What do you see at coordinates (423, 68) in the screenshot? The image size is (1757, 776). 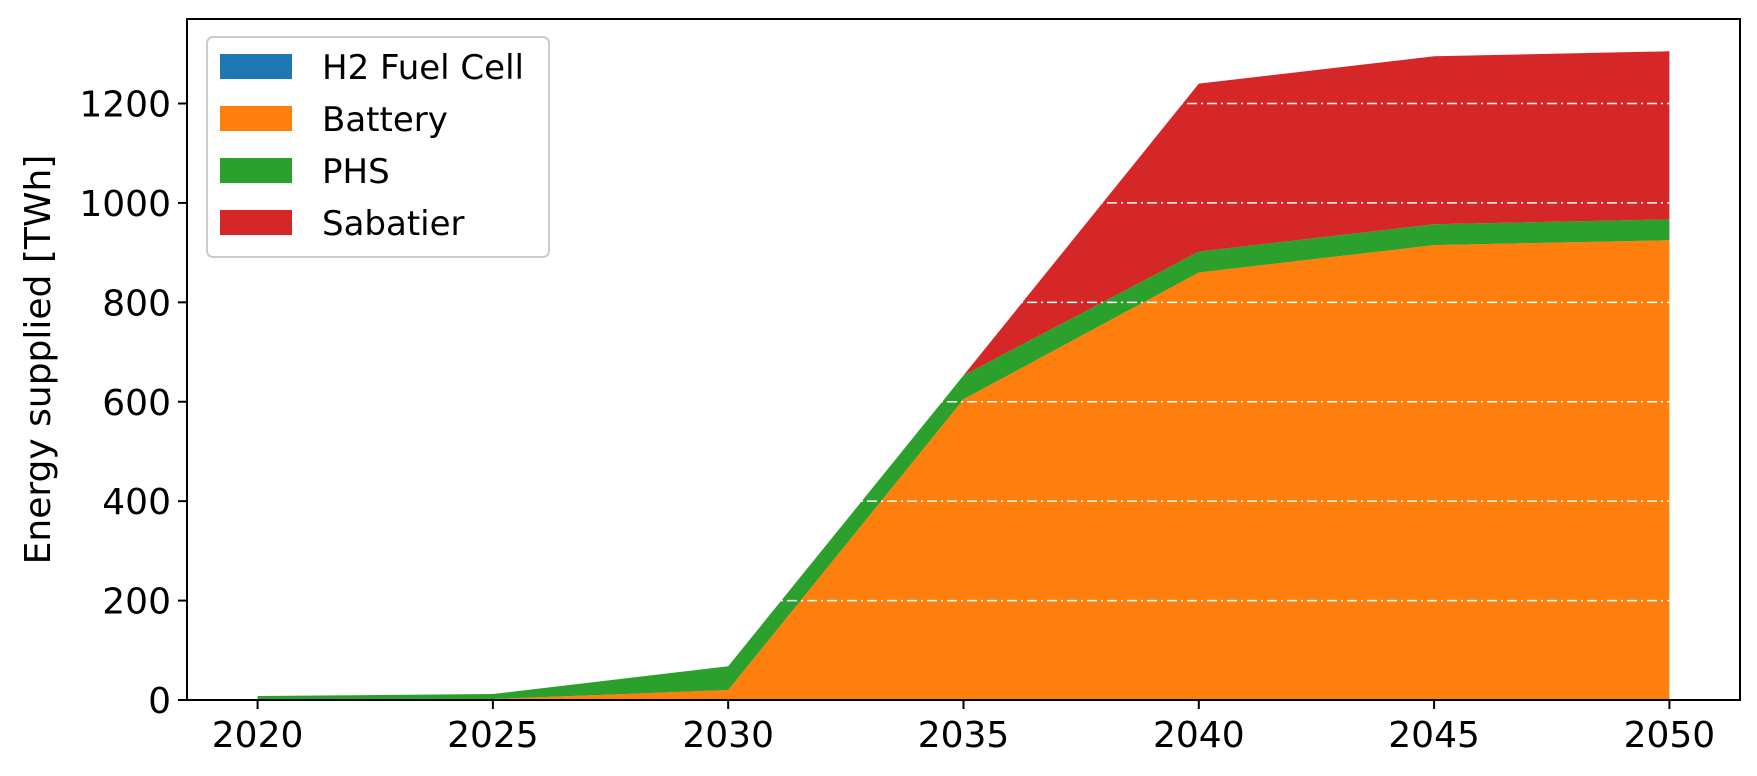 I see `legend-label: H2 Fuel Cell` at bounding box center [423, 68].